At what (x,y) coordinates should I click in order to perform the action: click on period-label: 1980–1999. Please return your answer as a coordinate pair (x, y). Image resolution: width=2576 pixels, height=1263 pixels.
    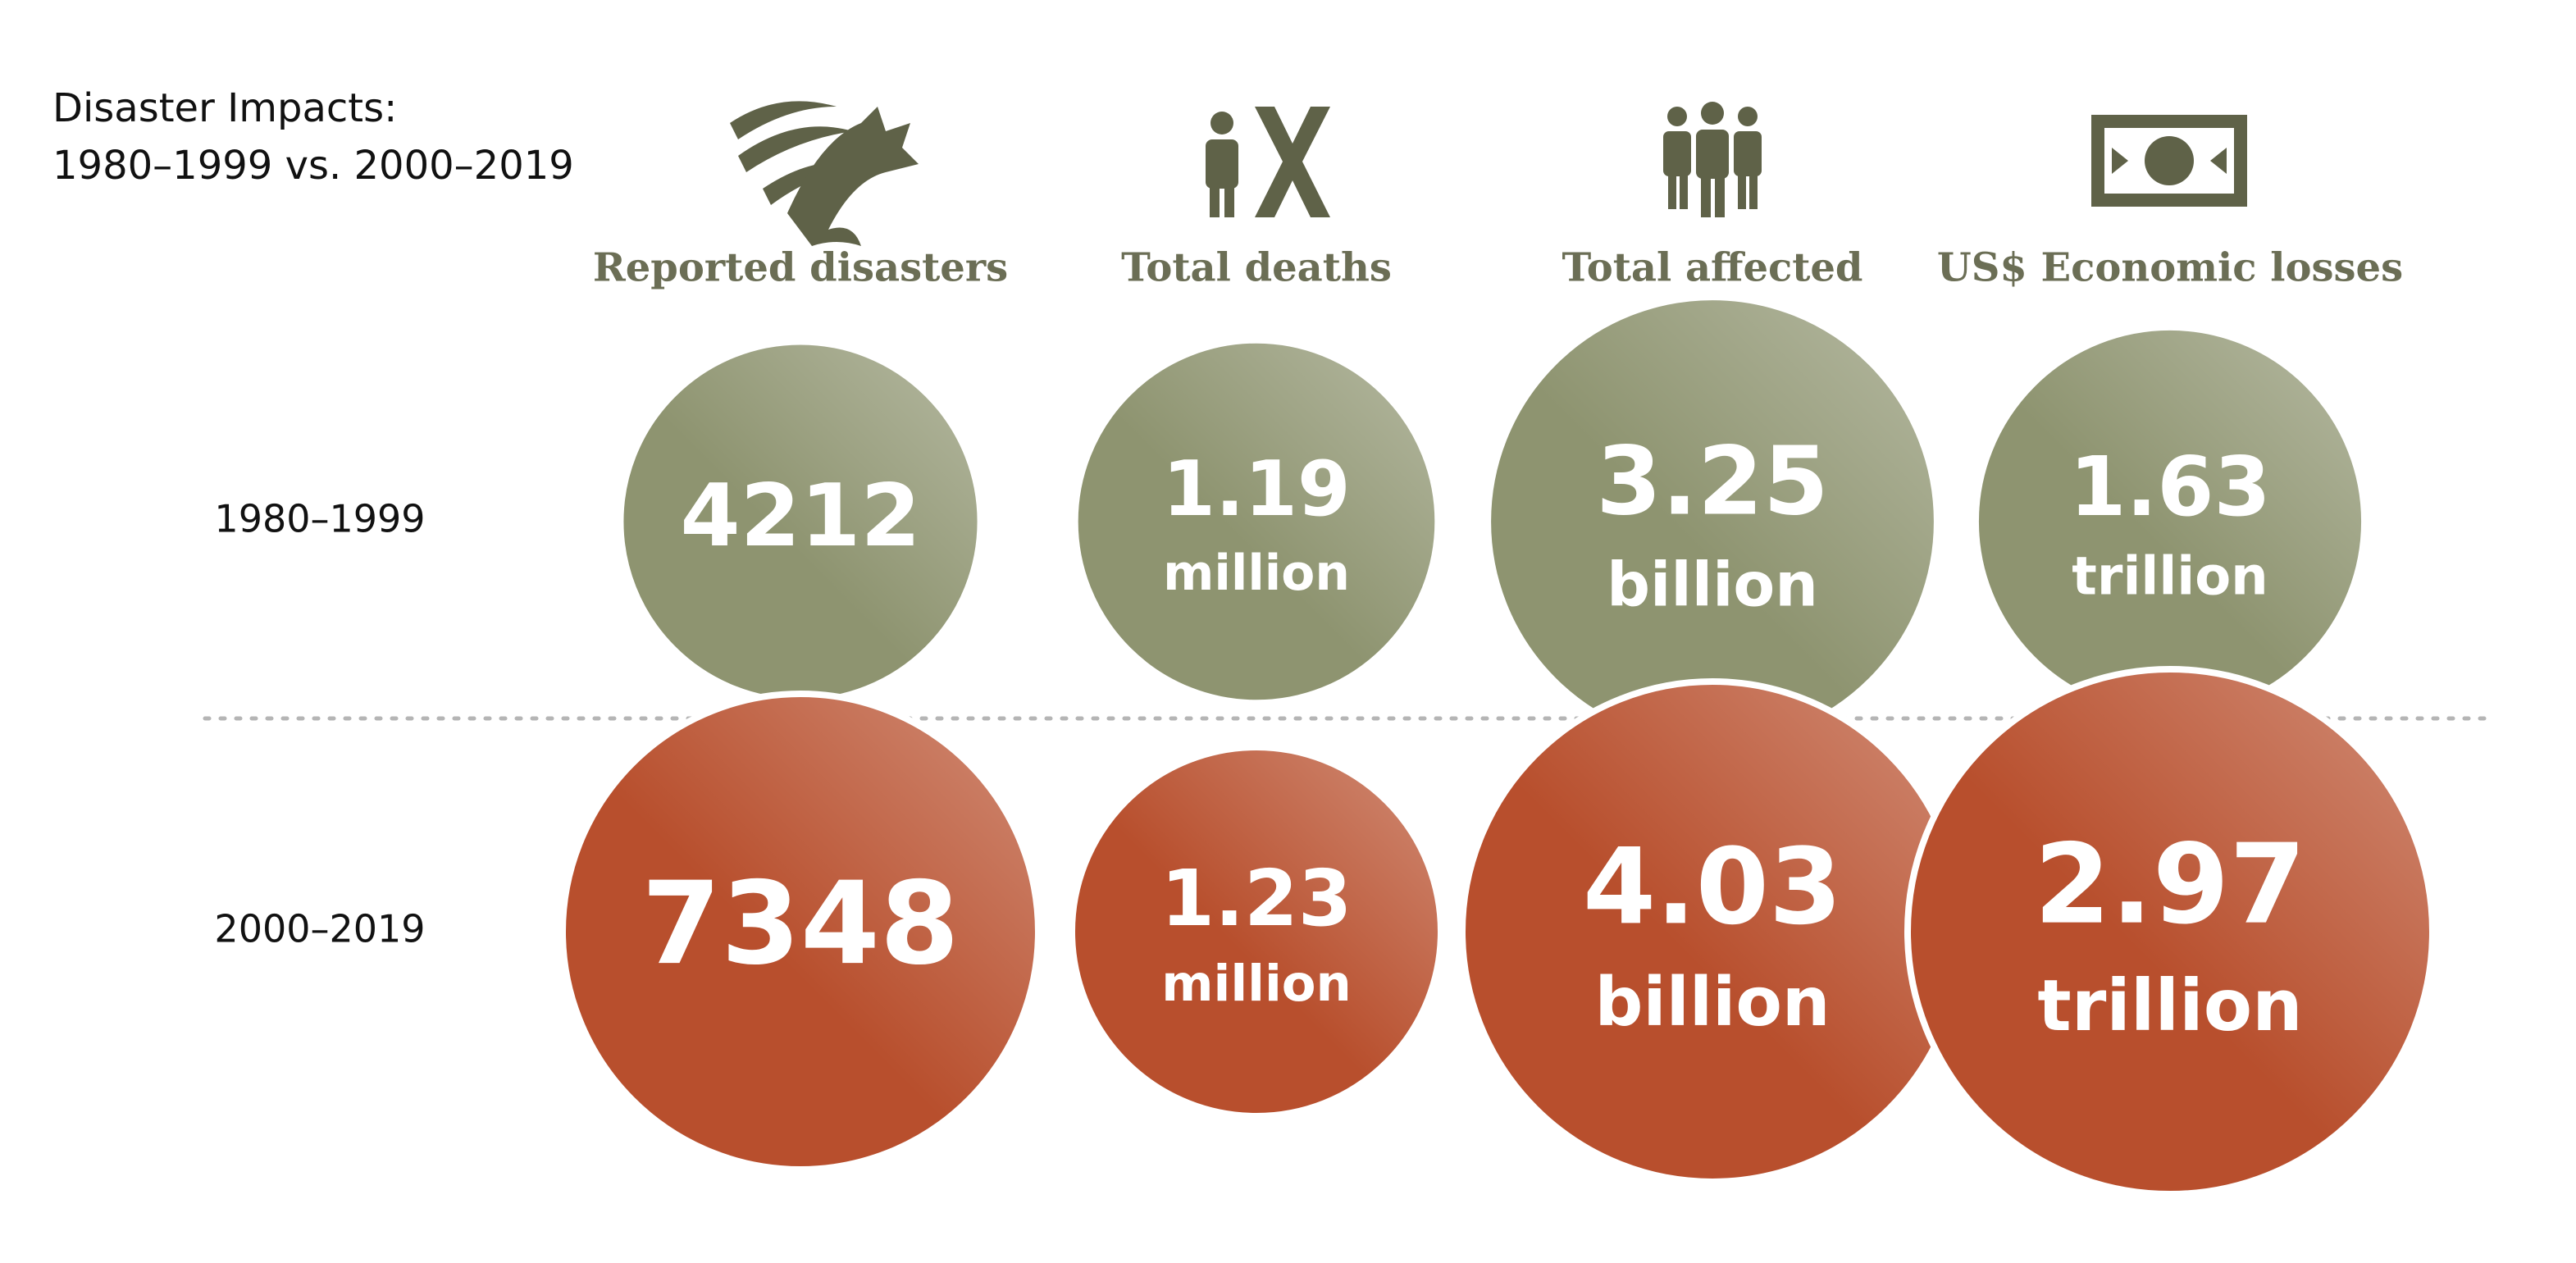
    Looking at the image, I should click on (319, 519).